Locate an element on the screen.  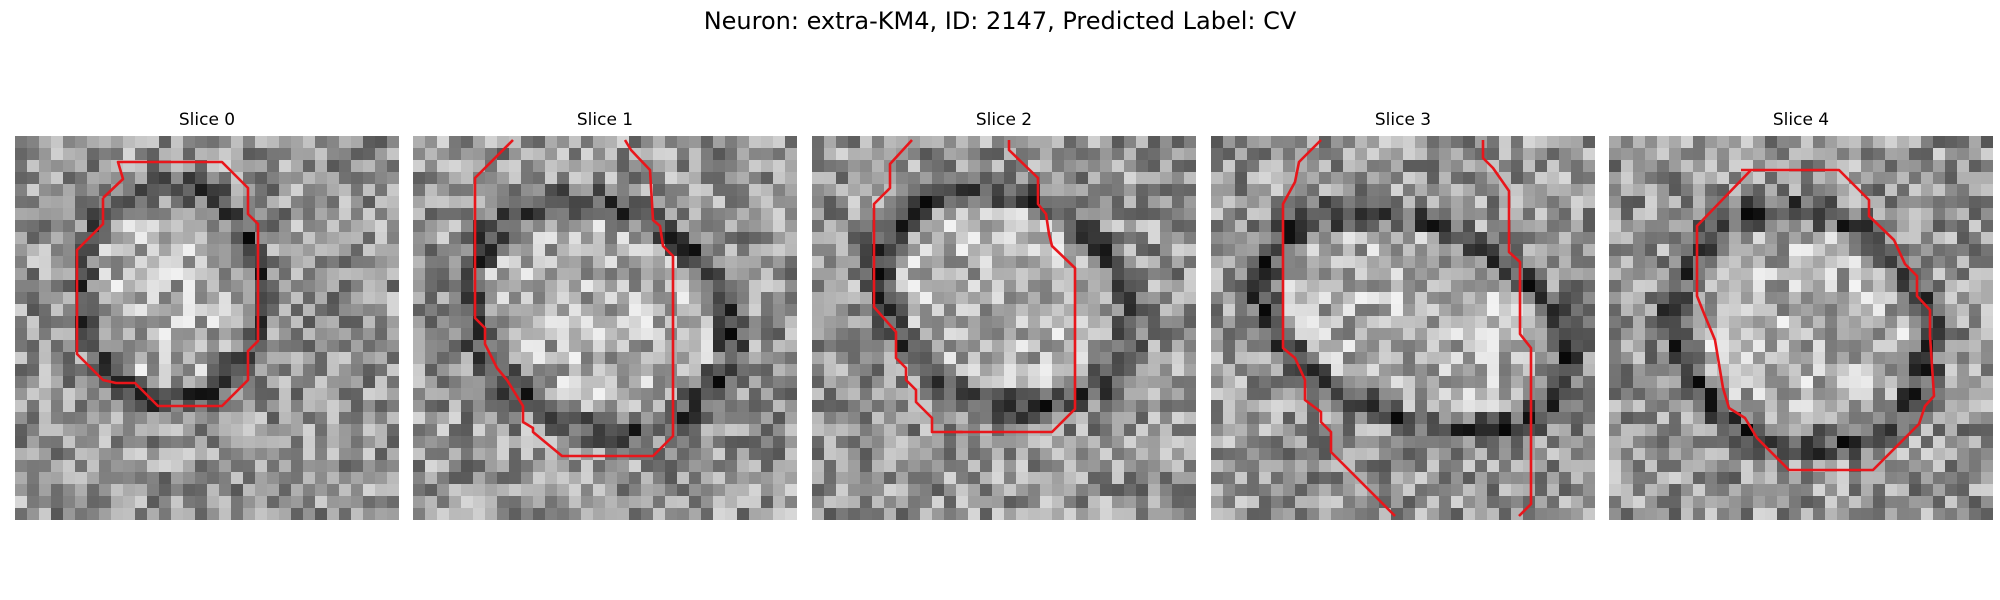
slice-title-0: Slice 0 is located at coordinates (207, 120).